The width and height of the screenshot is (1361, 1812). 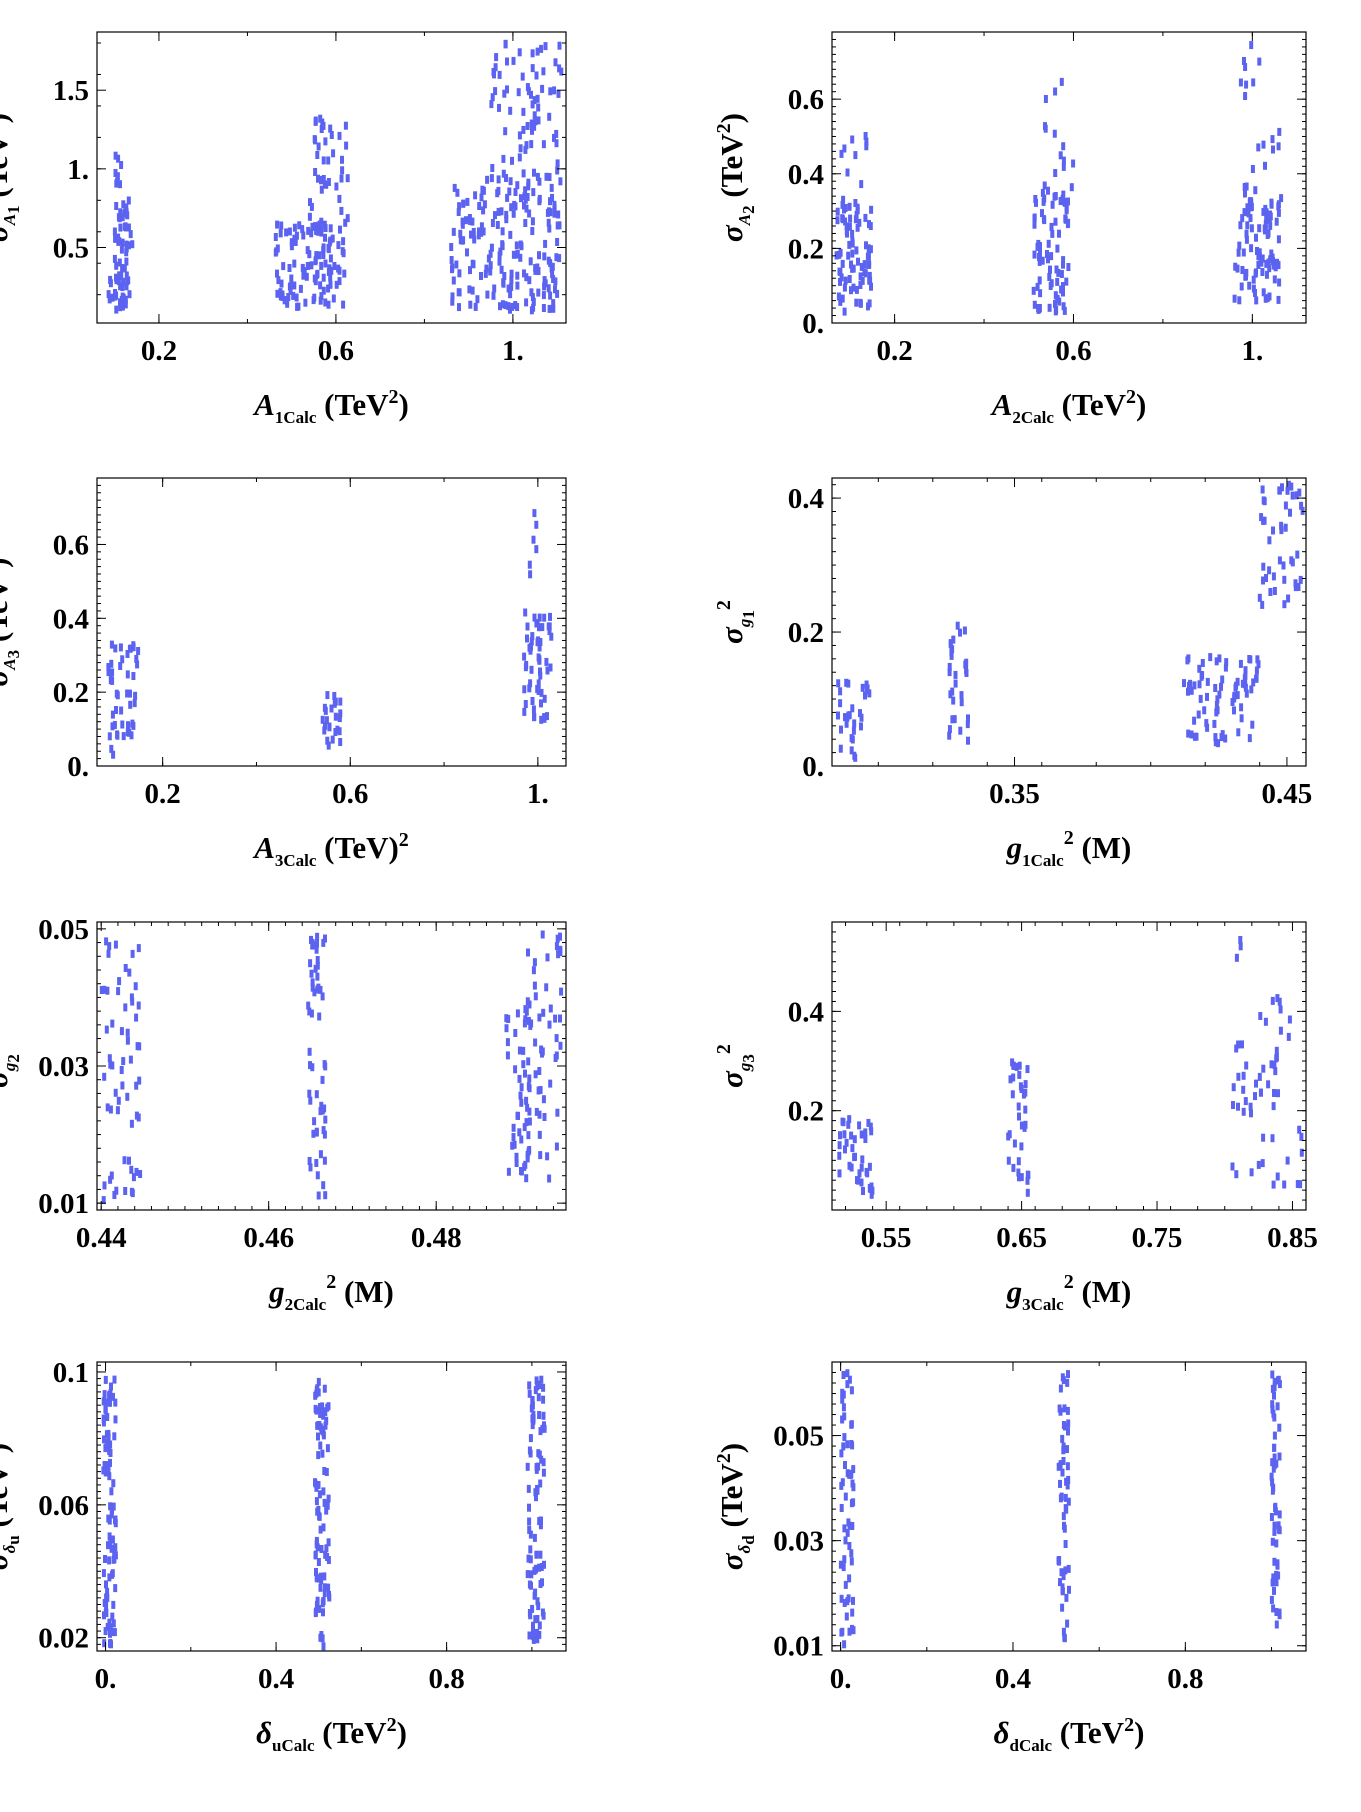 What do you see at coordinates (263, 404) in the screenshot?
I see `x-label-symbol: A` at bounding box center [263, 404].